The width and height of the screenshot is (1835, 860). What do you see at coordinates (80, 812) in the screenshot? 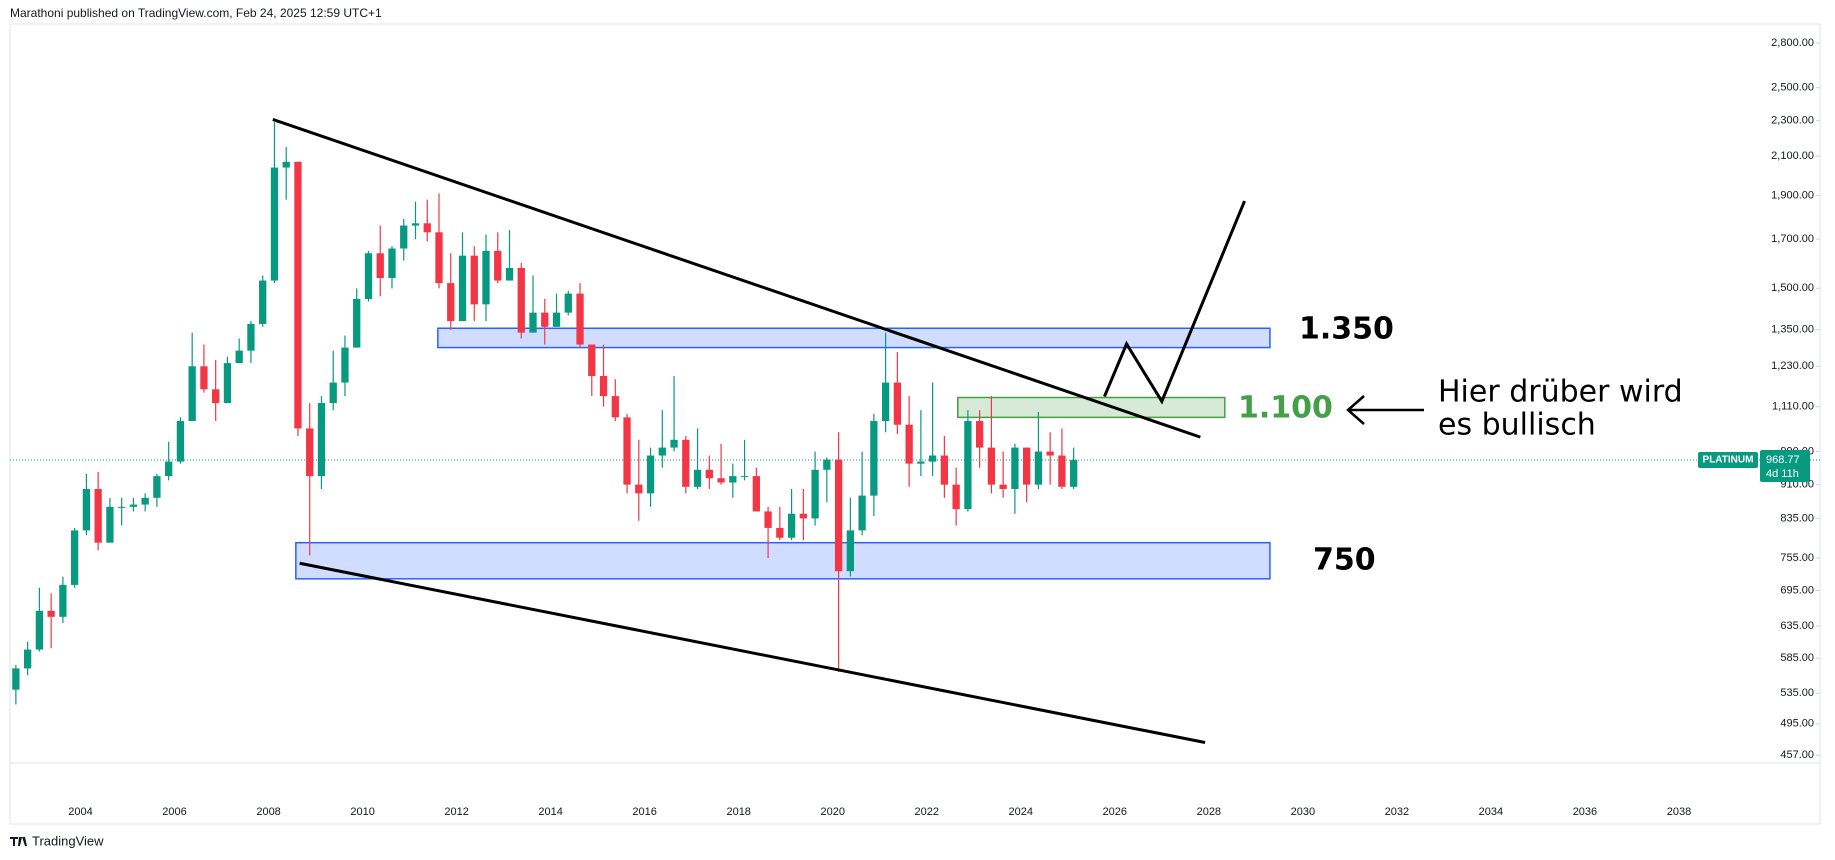
I see `x-tick-label: 2004` at bounding box center [80, 812].